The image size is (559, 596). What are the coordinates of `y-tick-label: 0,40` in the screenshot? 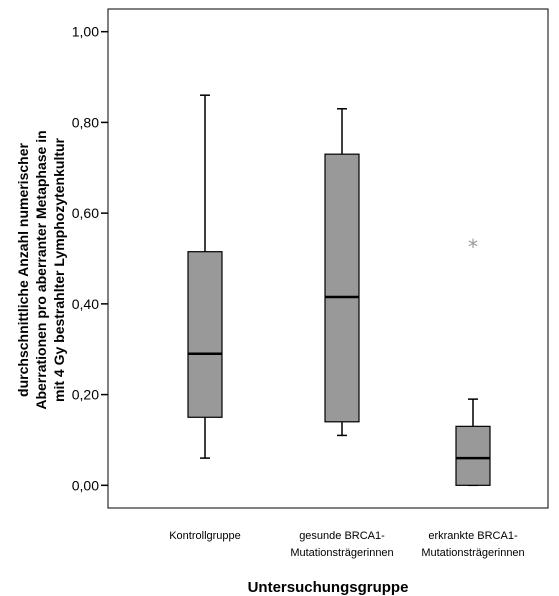 It's located at (85, 304).